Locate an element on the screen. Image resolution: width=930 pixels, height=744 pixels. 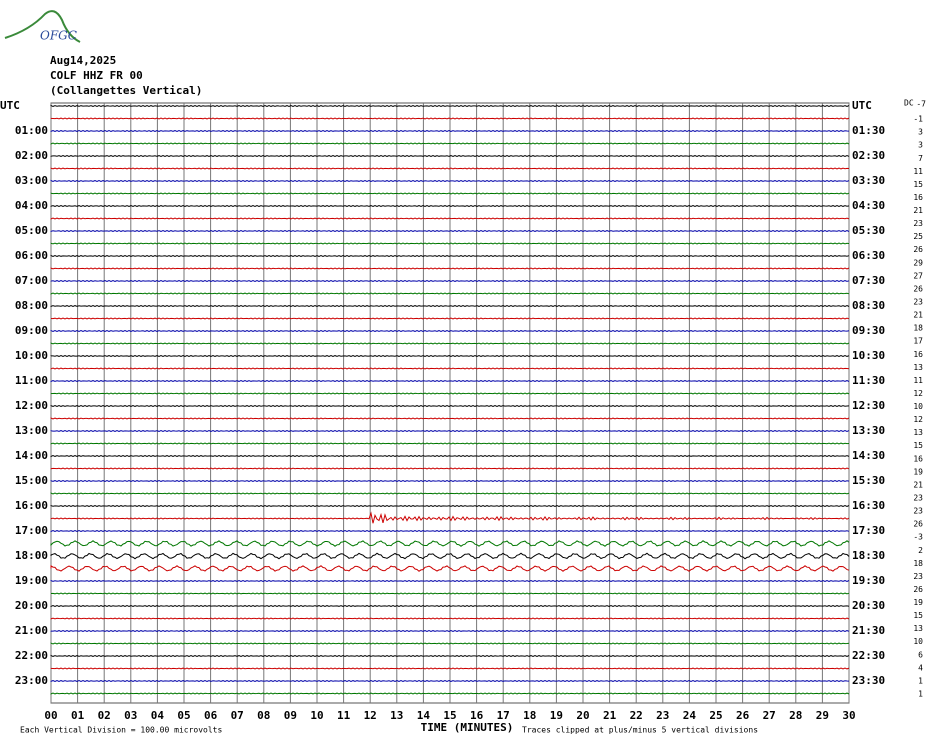
right-time-label: 04:30 is located at coordinates (868, 205).